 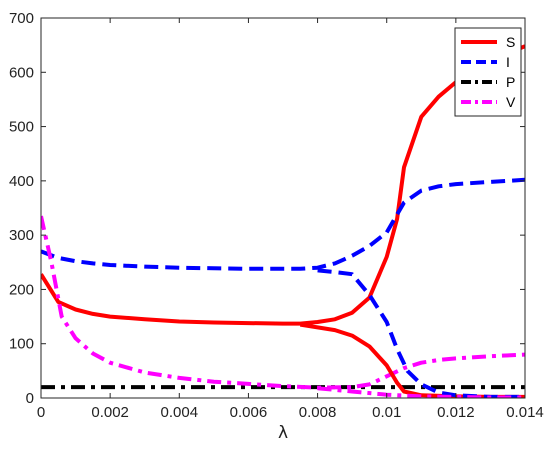 What do you see at coordinates (110, 412) in the screenshot?
I see `x-tick-label: 0.002` at bounding box center [110, 412].